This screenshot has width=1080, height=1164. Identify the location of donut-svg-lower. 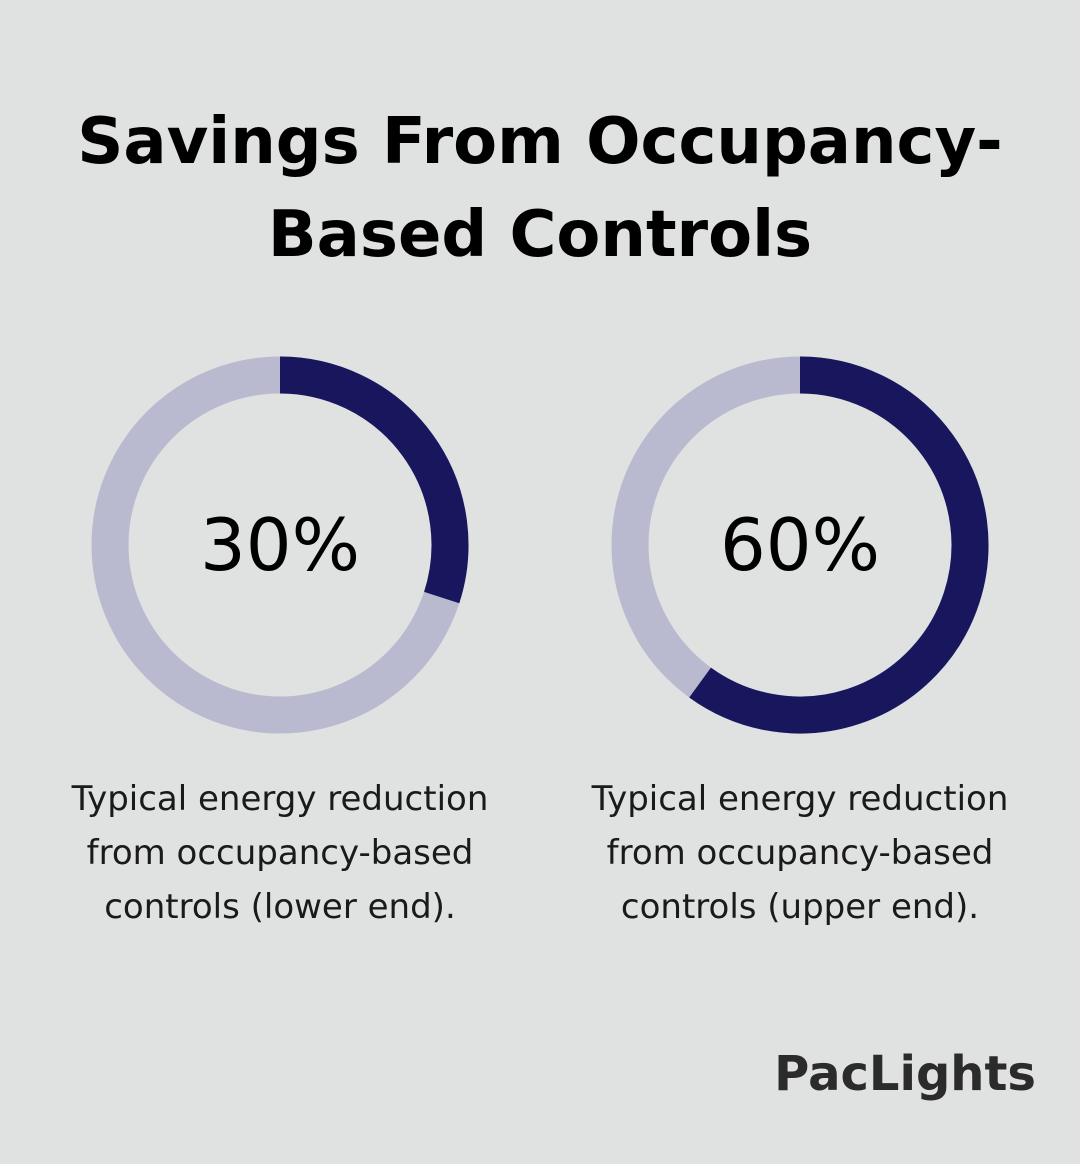
(280, 545).